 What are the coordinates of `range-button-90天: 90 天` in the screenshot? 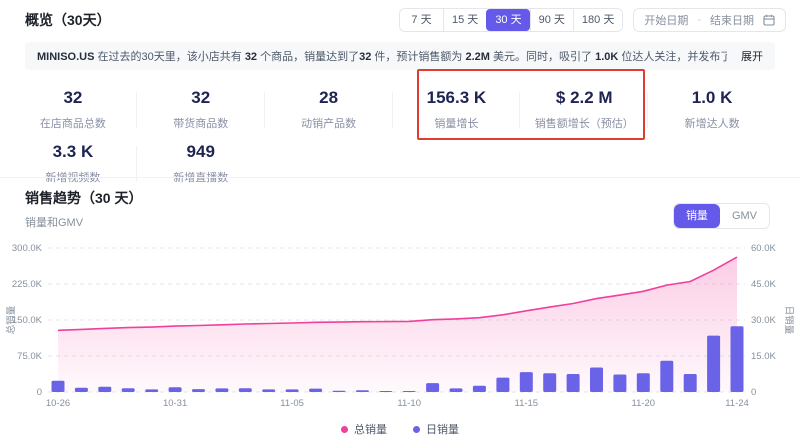 It's located at (551, 20).